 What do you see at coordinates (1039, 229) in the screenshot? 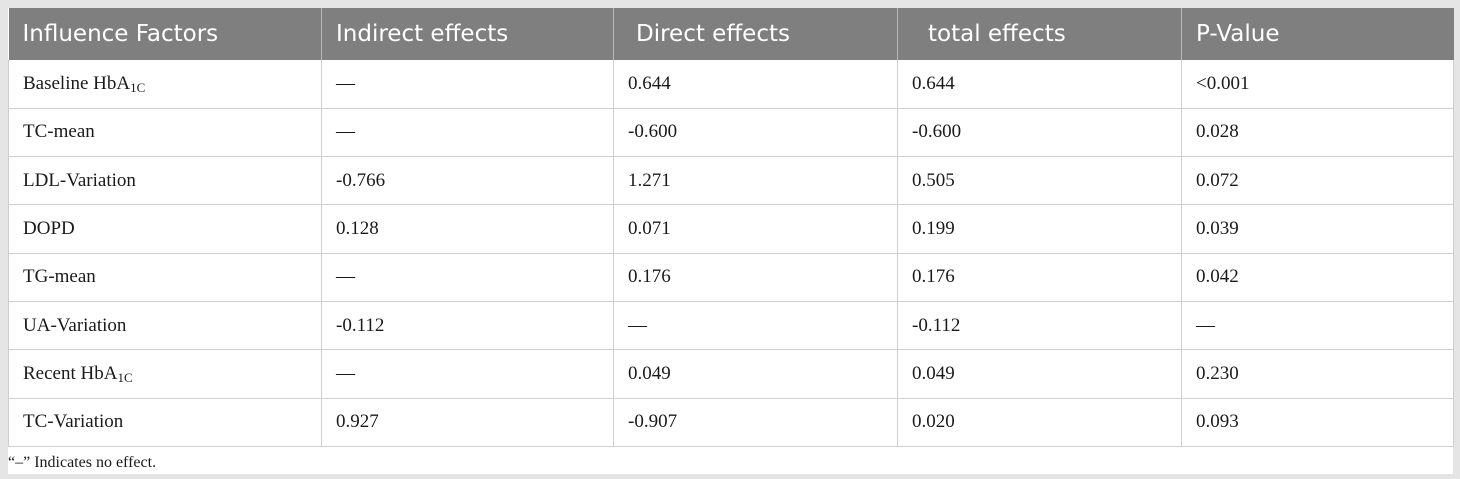
I see `total-cell: 0.199` at bounding box center [1039, 229].